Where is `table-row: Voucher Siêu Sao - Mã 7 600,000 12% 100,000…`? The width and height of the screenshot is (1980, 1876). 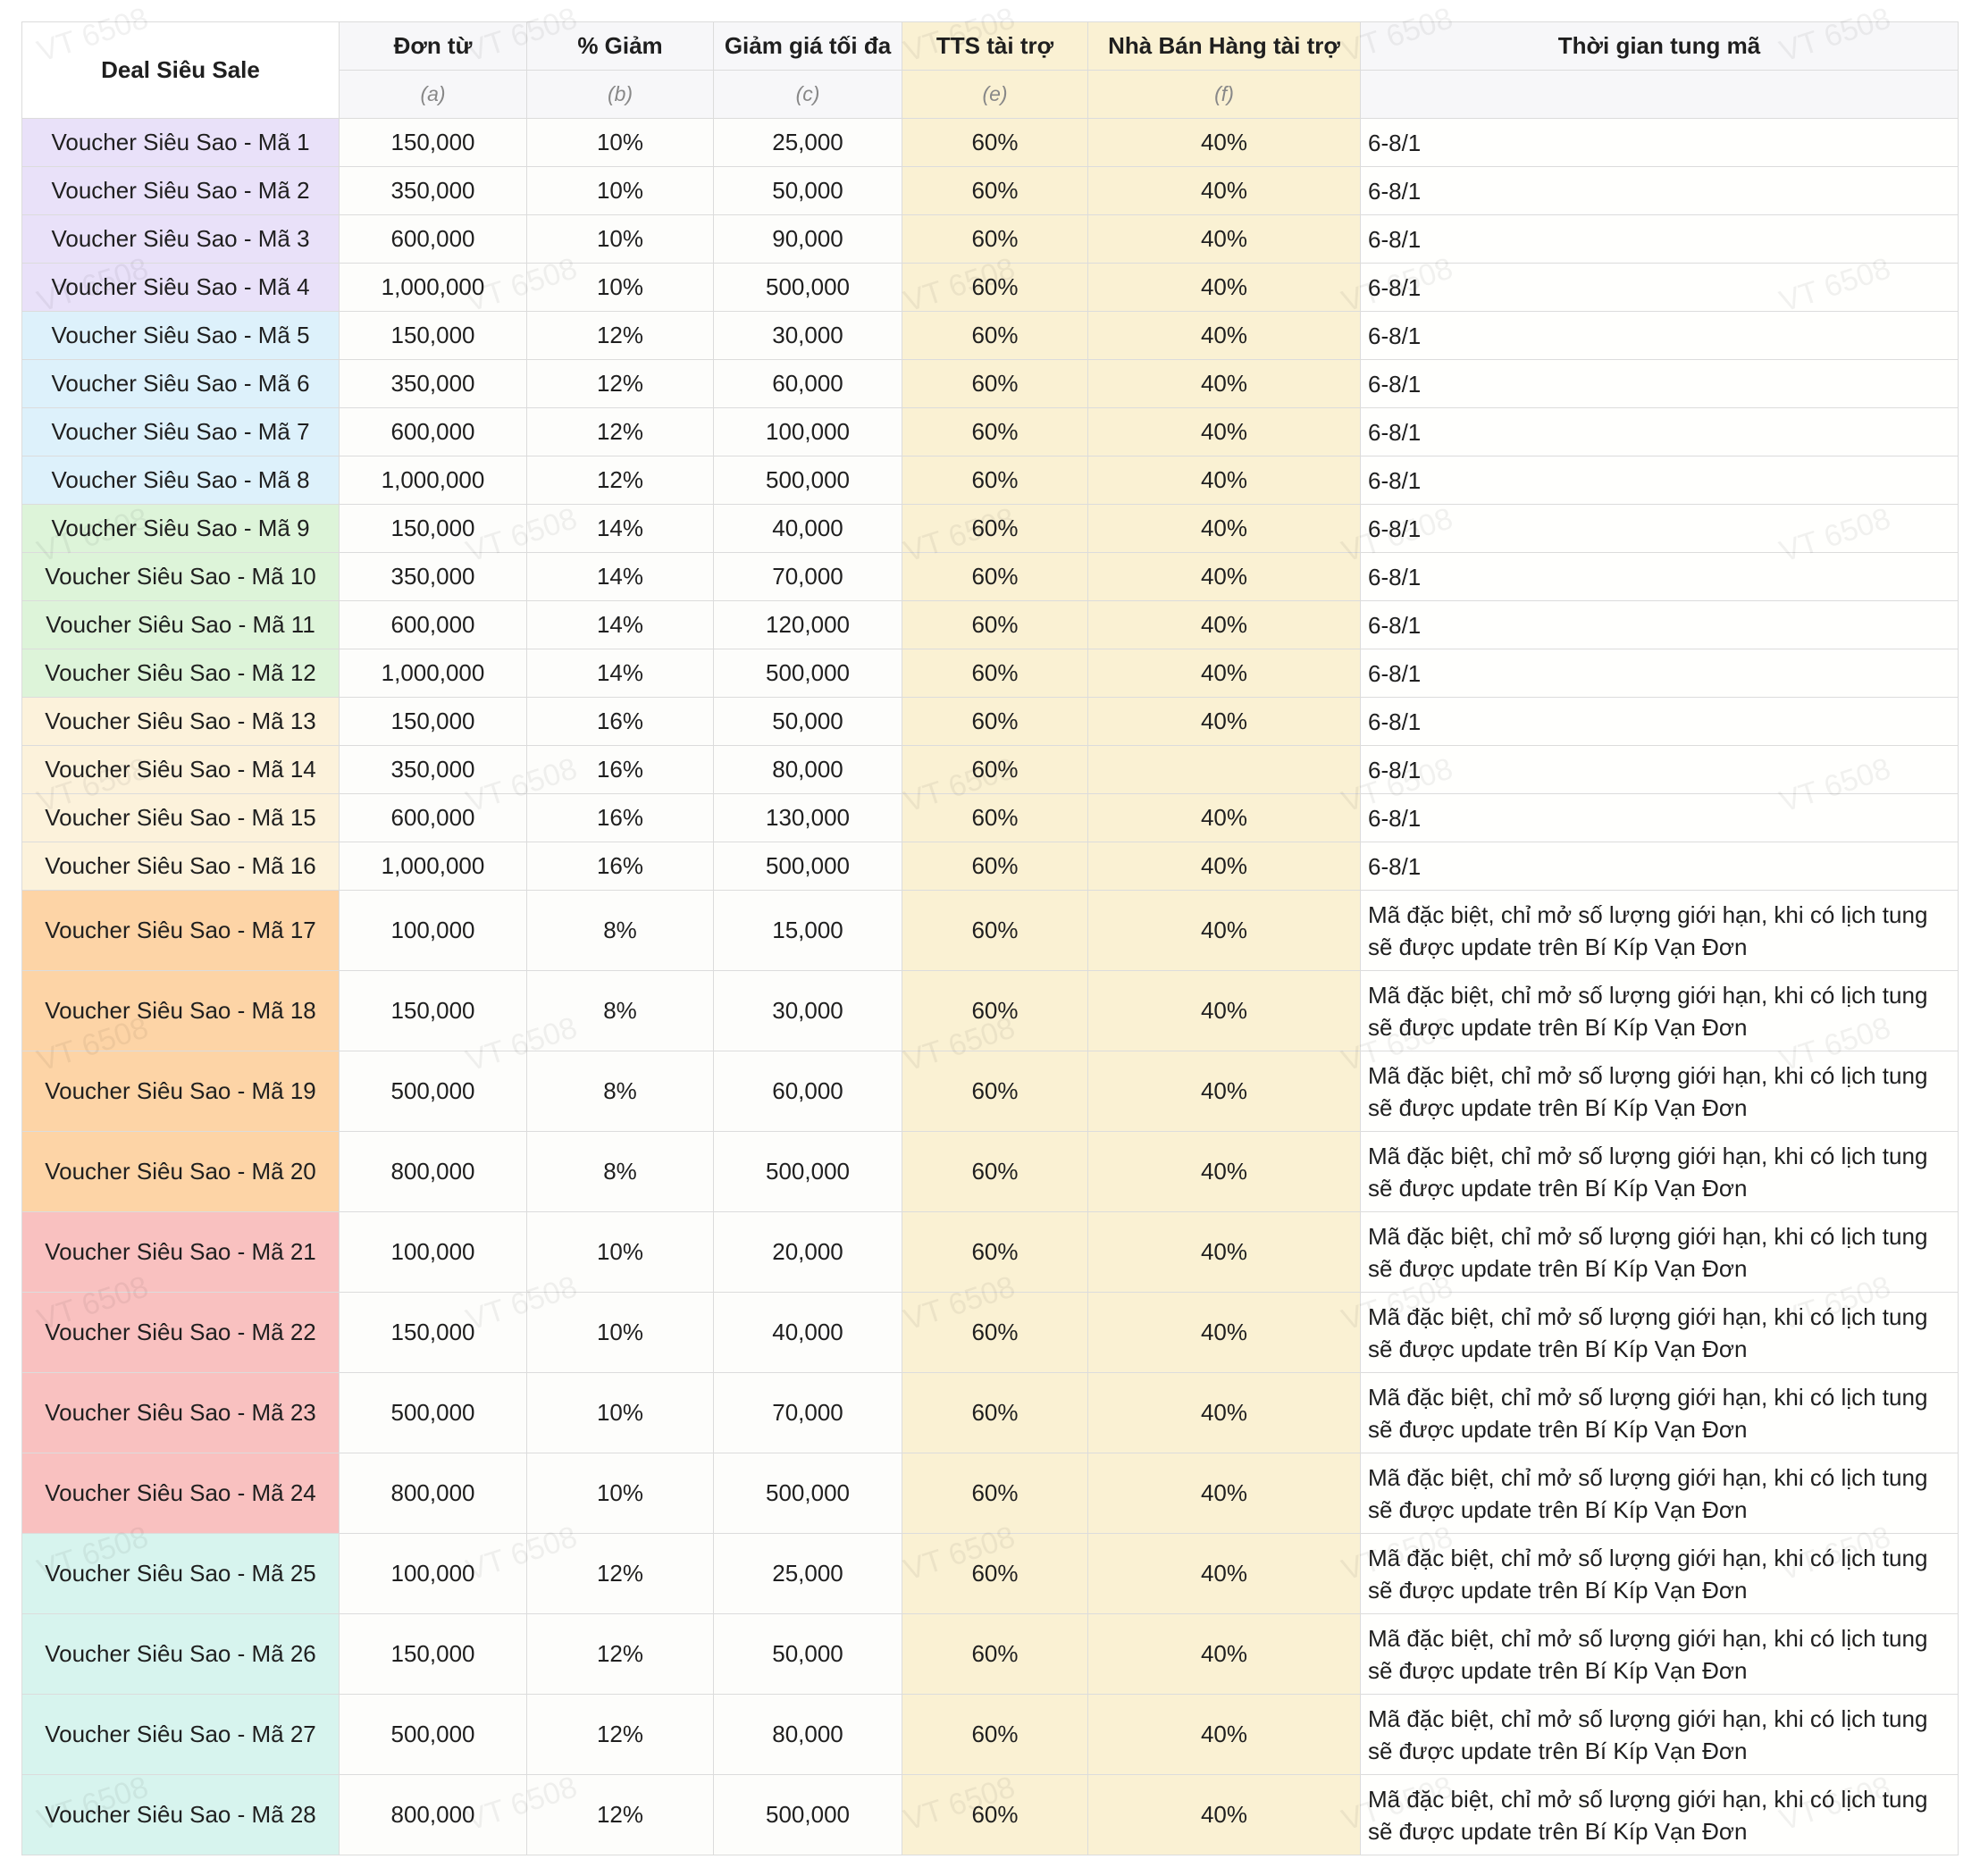 table-row: Voucher Siêu Sao - Mã 7 600,000 12% 100,000… is located at coordinates (990, 431).